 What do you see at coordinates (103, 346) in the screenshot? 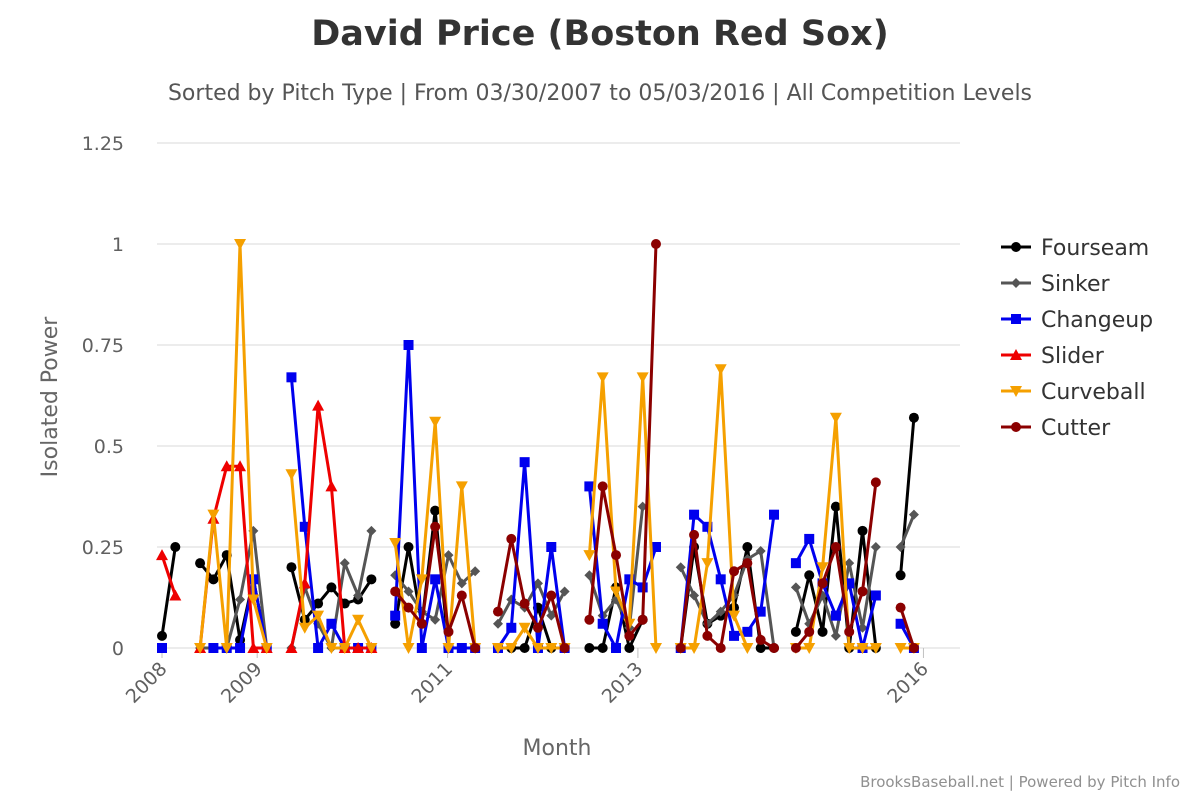
I see `y-tick-label: 0.75` at bounding box center [103, 346].